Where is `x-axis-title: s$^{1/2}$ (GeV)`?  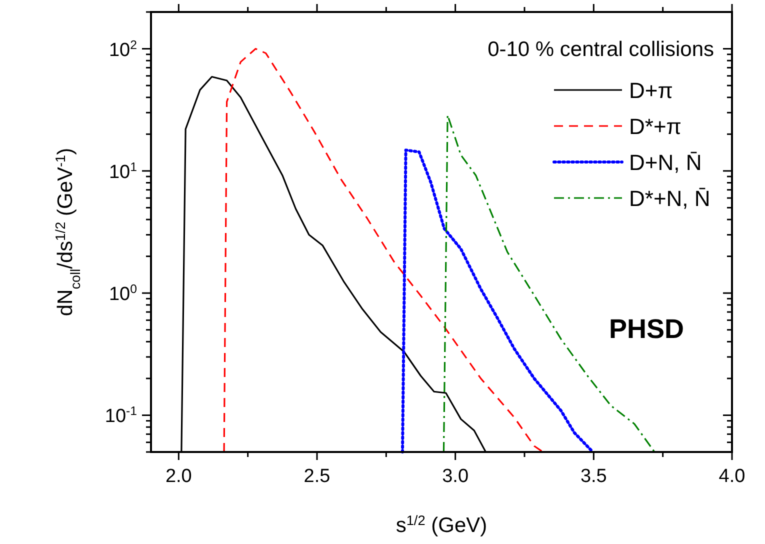 x-axis-title: s$^{1/2}$ (GeV) is located at coordinates (442, 524).